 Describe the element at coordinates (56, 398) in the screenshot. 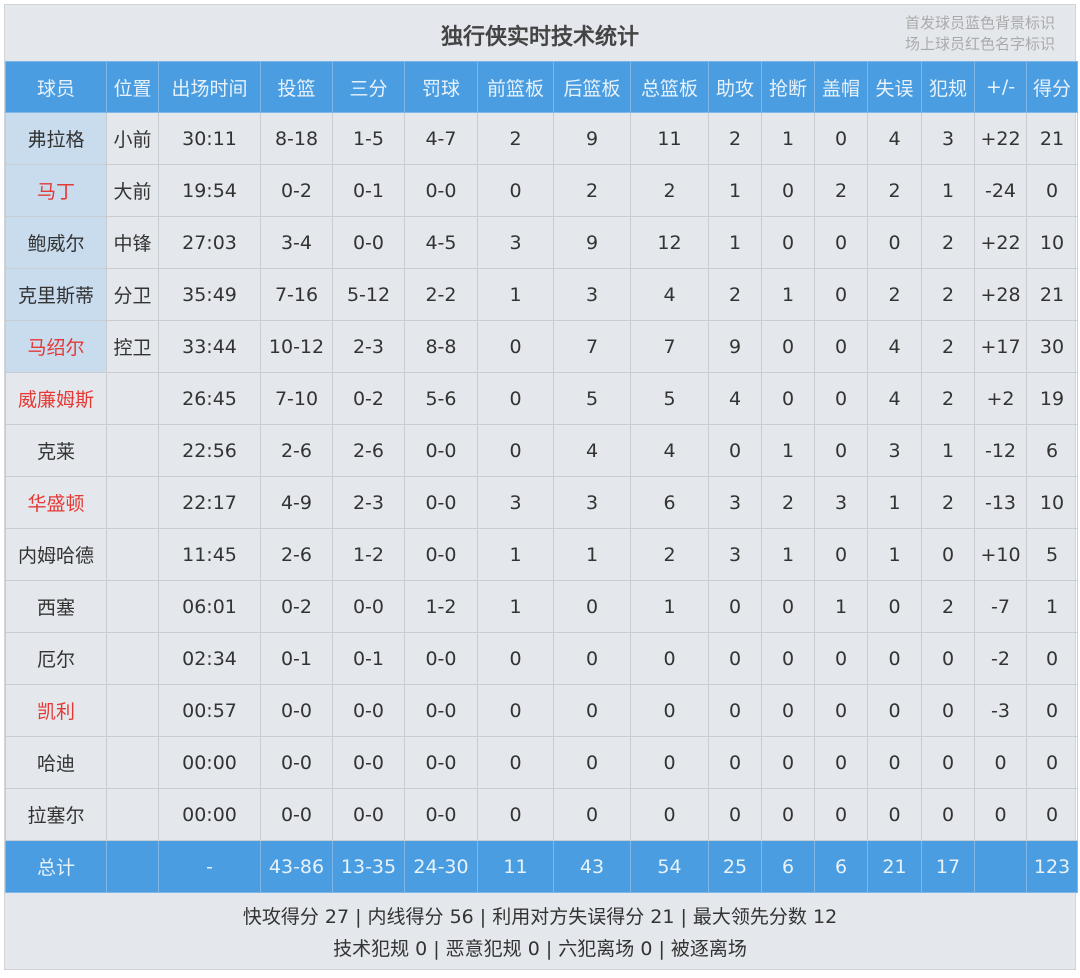

I see `player-name: 威廉姆斯` at that location.